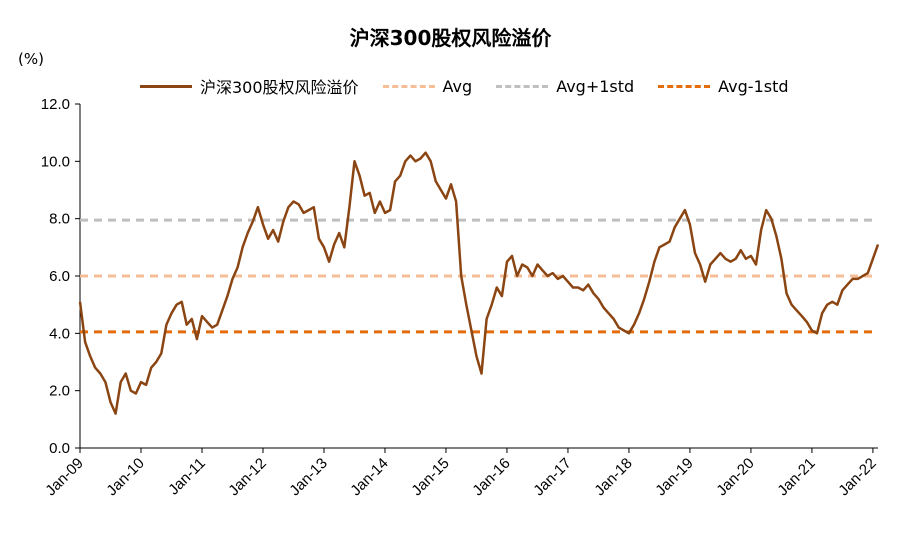 The width and height of the screenshot is (901, 550). I want to click on chart-legend: 沪深300股权风险溢价 Avg Avg+1std Avg-1std, so click(464, 86).